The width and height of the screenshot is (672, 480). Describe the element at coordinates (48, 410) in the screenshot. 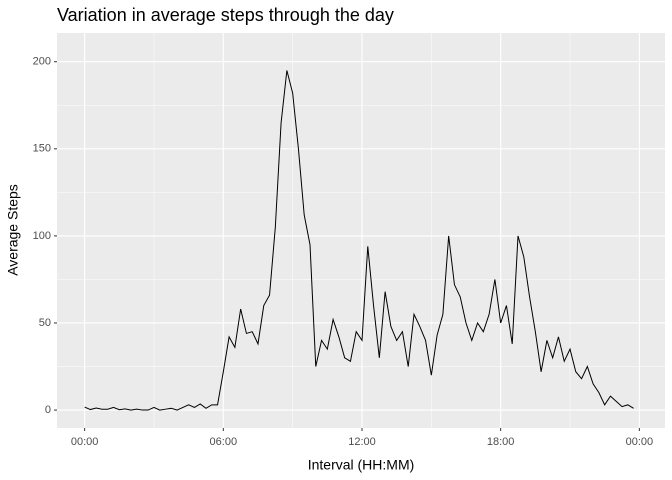

I see `y-tick-label: 0` at that location.